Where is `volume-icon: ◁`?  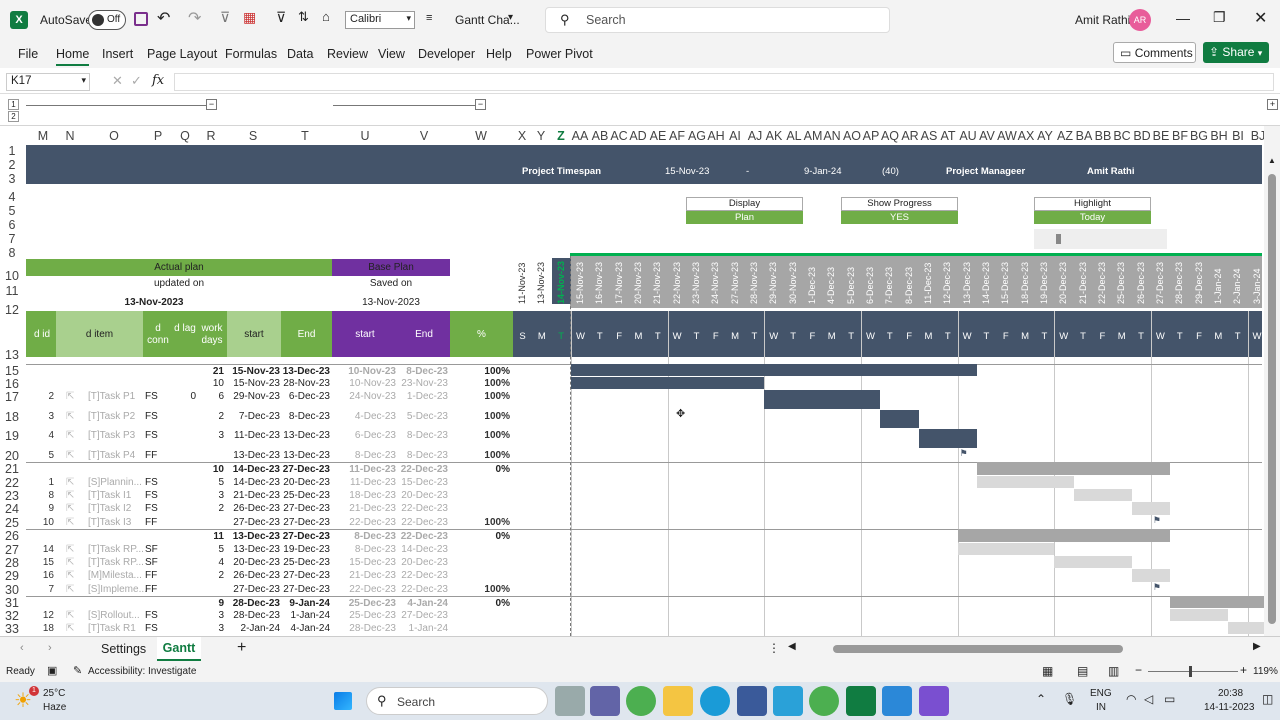 volume-icon: ◁ is located at coordinates (1149, 699).